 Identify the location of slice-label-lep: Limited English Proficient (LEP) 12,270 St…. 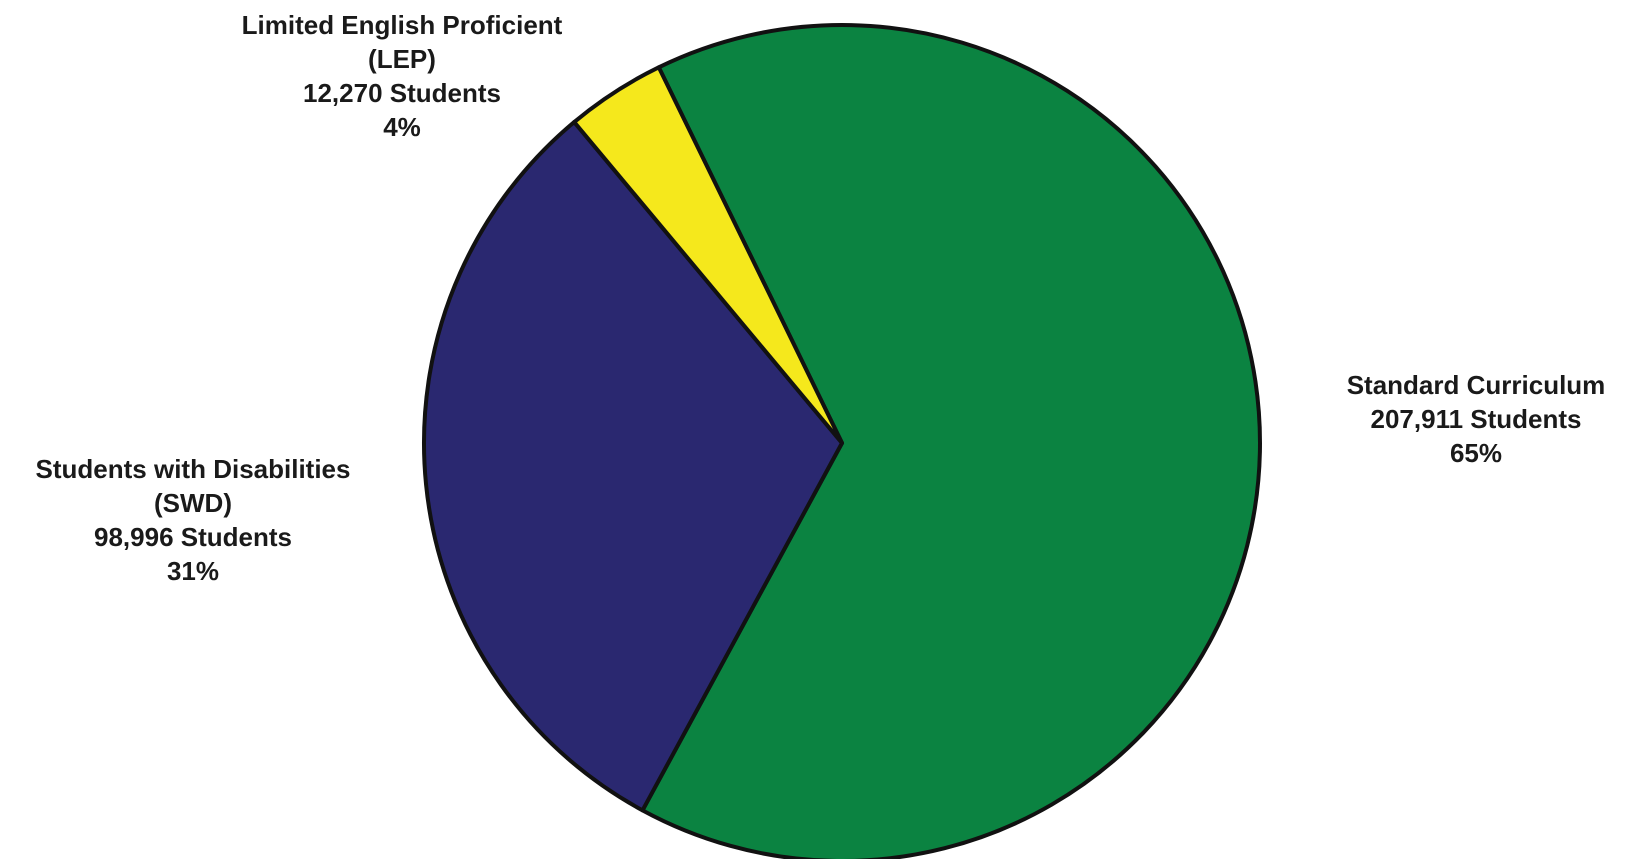
(402, 76).